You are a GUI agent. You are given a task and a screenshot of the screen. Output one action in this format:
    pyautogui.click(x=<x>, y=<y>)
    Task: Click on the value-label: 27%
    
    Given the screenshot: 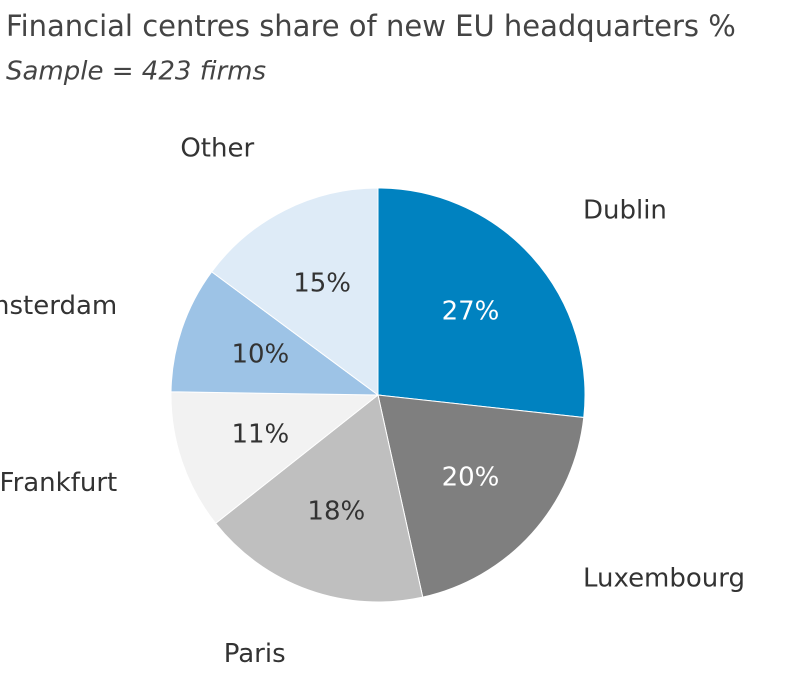 What is the action you would take?
    pyautogui.click(x=471, y=312)
    